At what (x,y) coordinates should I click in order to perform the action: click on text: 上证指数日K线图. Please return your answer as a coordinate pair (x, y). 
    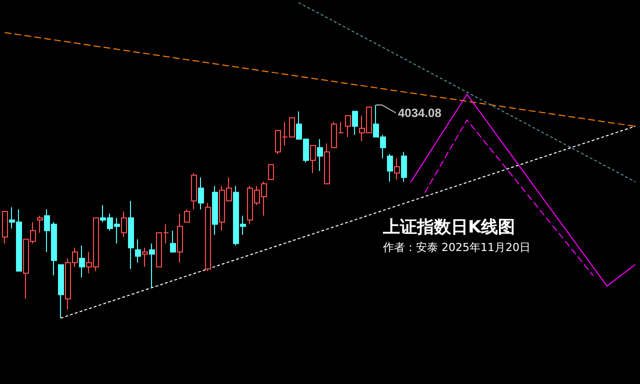
    Looking at the image, I should click on (449, 228).